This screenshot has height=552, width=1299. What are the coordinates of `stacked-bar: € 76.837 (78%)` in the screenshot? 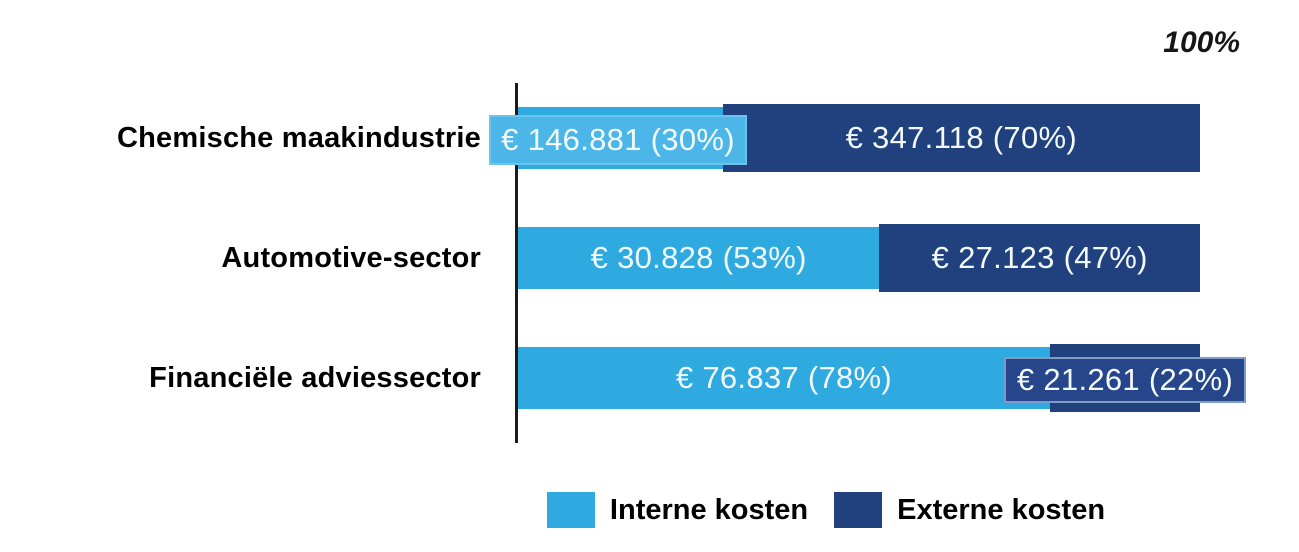 It's located at (859, 378).